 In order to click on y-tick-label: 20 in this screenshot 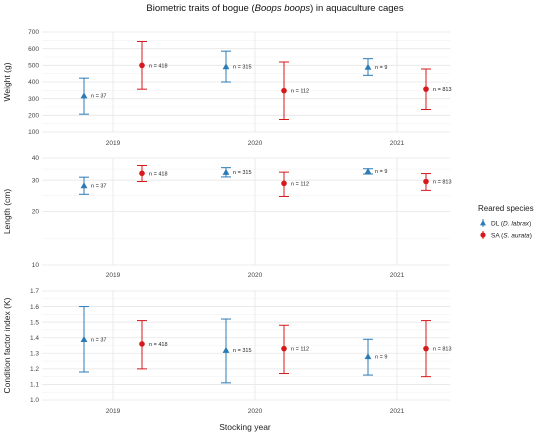, I will do `click(36, 212)`.